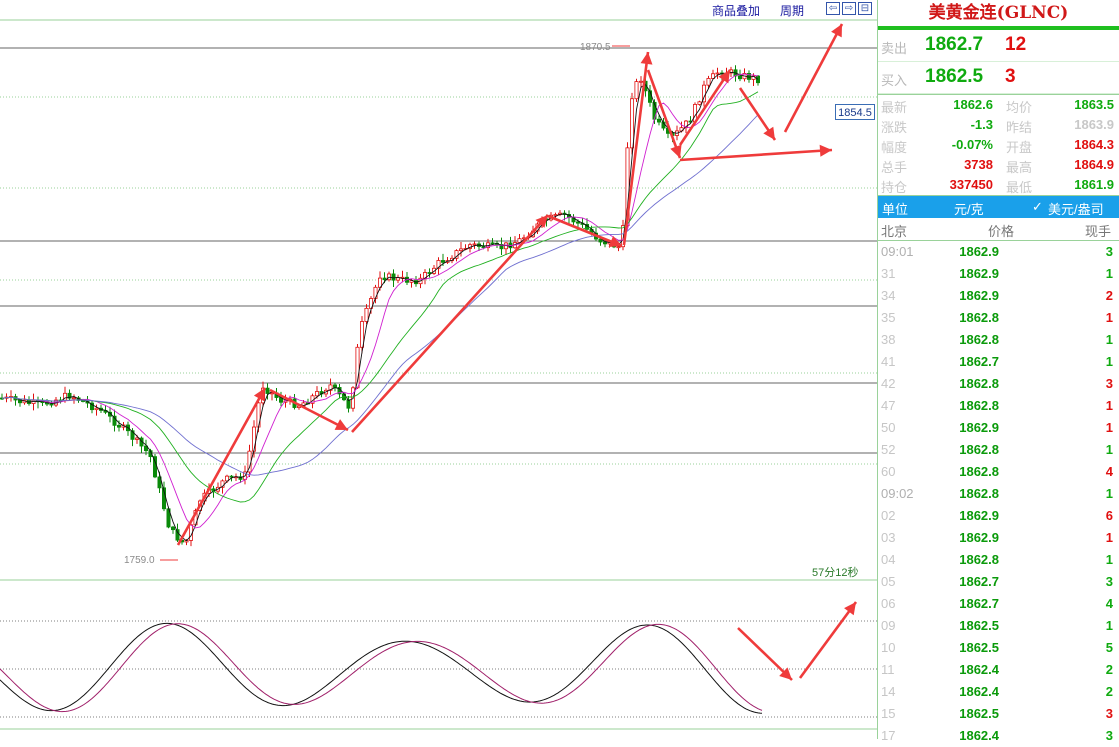  I want to click on stats-row: 总手 3738 最高 1864.9, so click(998, 165).